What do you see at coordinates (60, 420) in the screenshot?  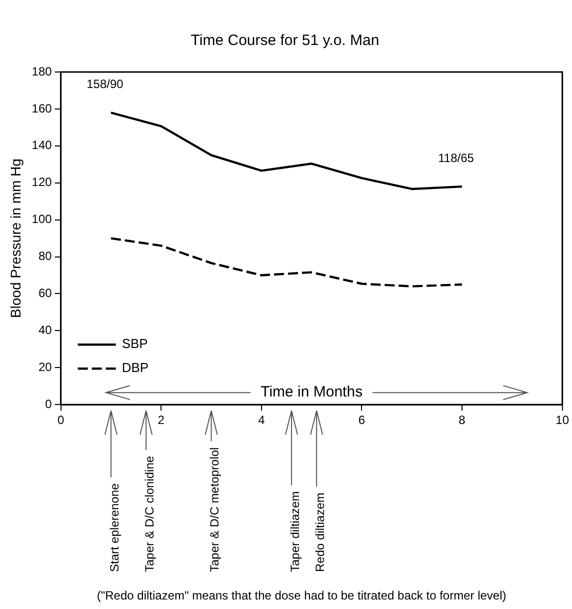 I see `x-tick-label: 0` at bounding box center [60, 420].